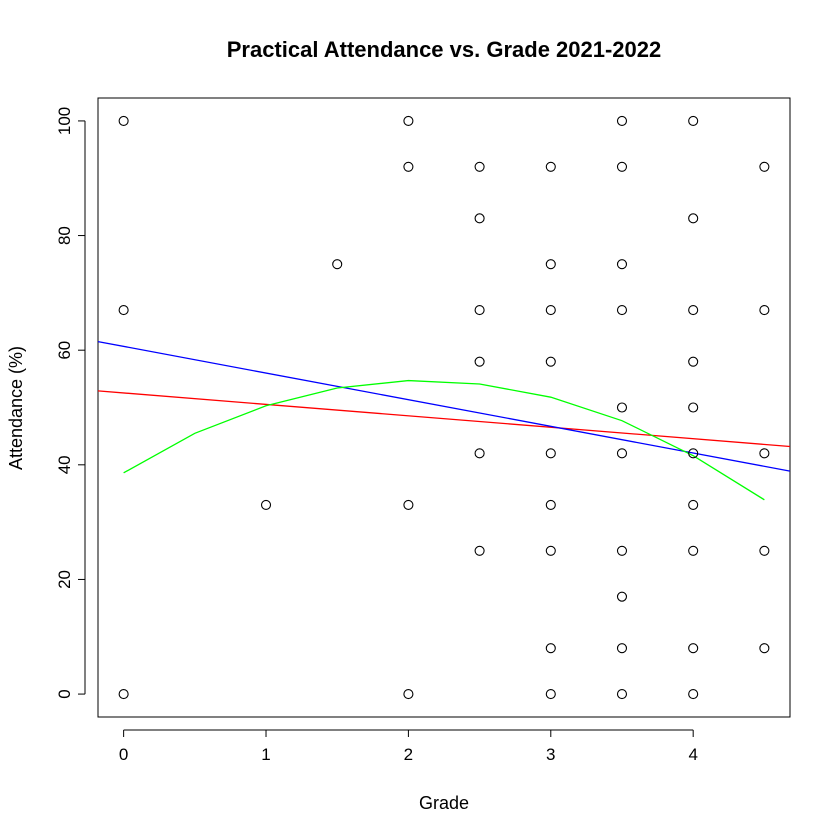  What do you see at coordinates (64, 350) in the screenshot?
I see `y-tick-label: 60` at bounding box center [64, 350].